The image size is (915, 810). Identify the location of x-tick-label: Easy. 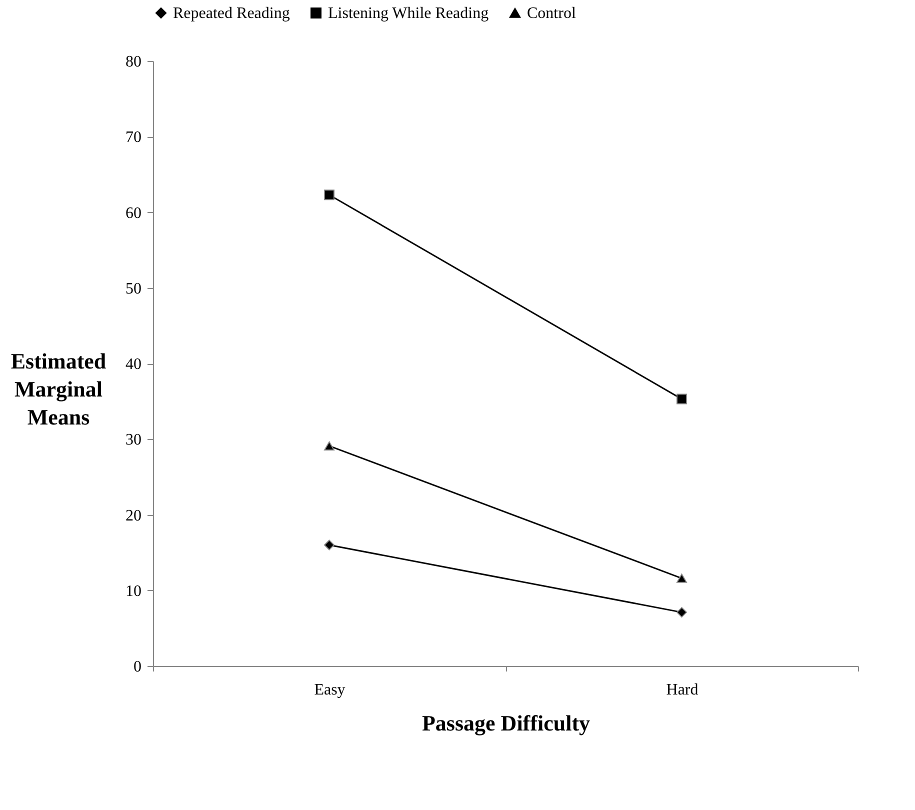
(330, 690).